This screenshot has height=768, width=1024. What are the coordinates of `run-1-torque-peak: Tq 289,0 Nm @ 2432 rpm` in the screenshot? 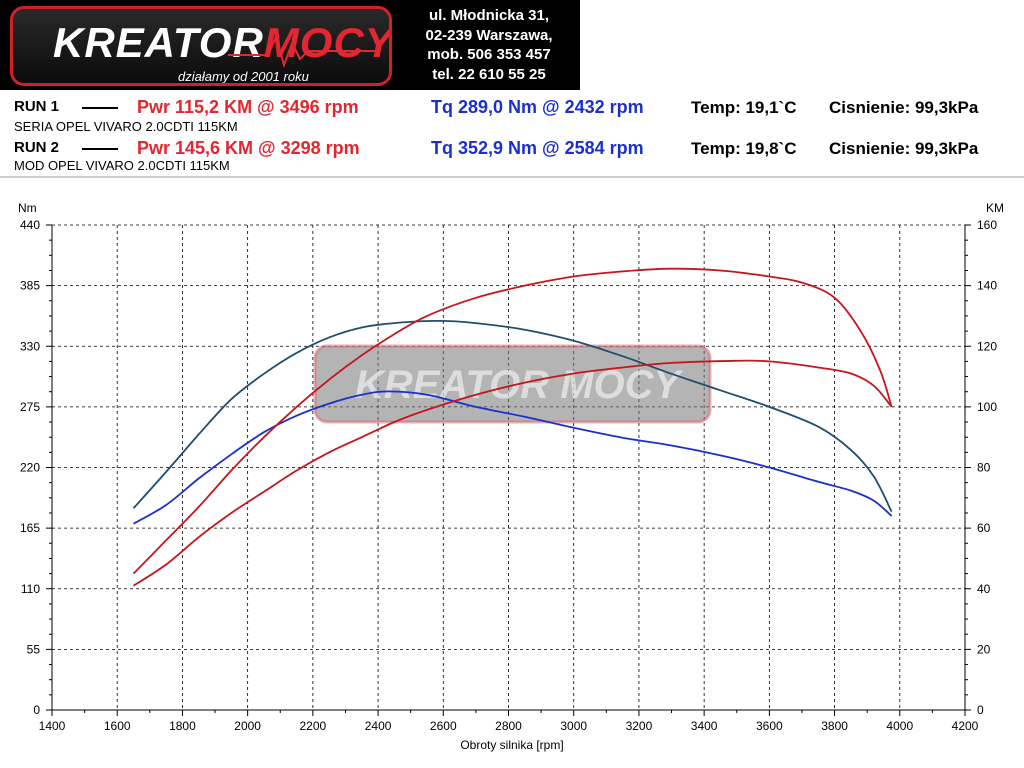 It's located at (537, 107).